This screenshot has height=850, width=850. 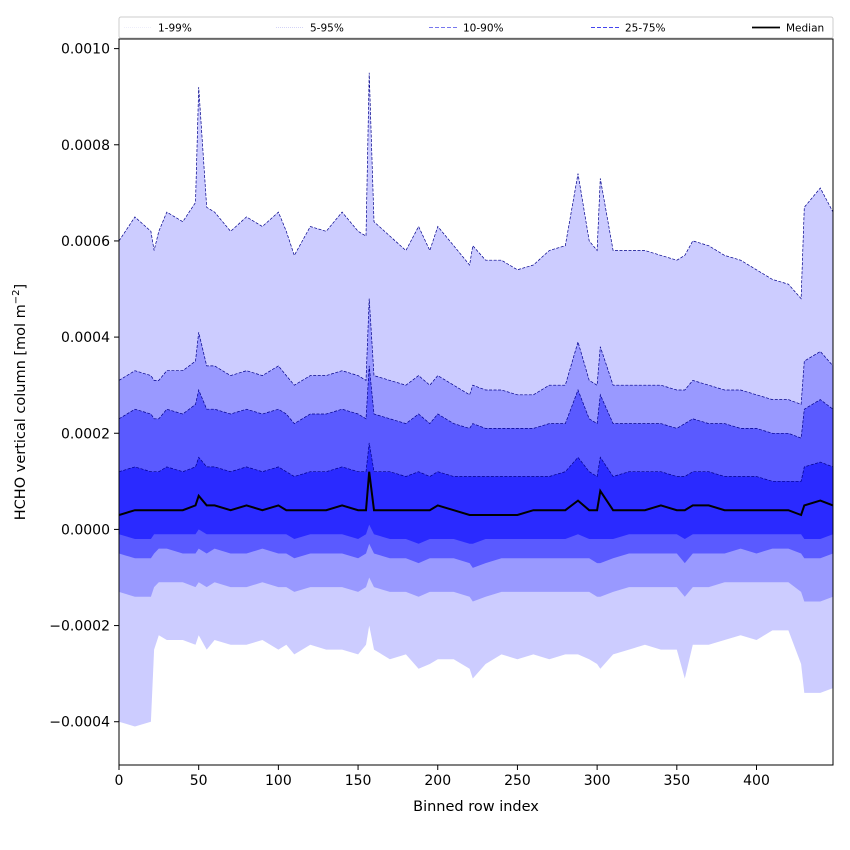 I want to click on x-tick-label: 200, so click(x=437, y=781).